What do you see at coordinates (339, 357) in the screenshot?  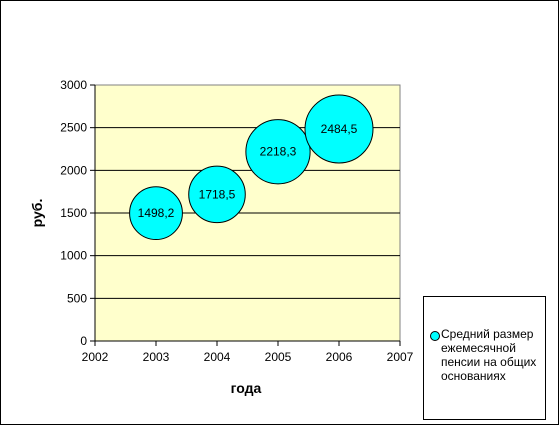 I see `x-tick-label: 2006` at bounding box center [339, 357].